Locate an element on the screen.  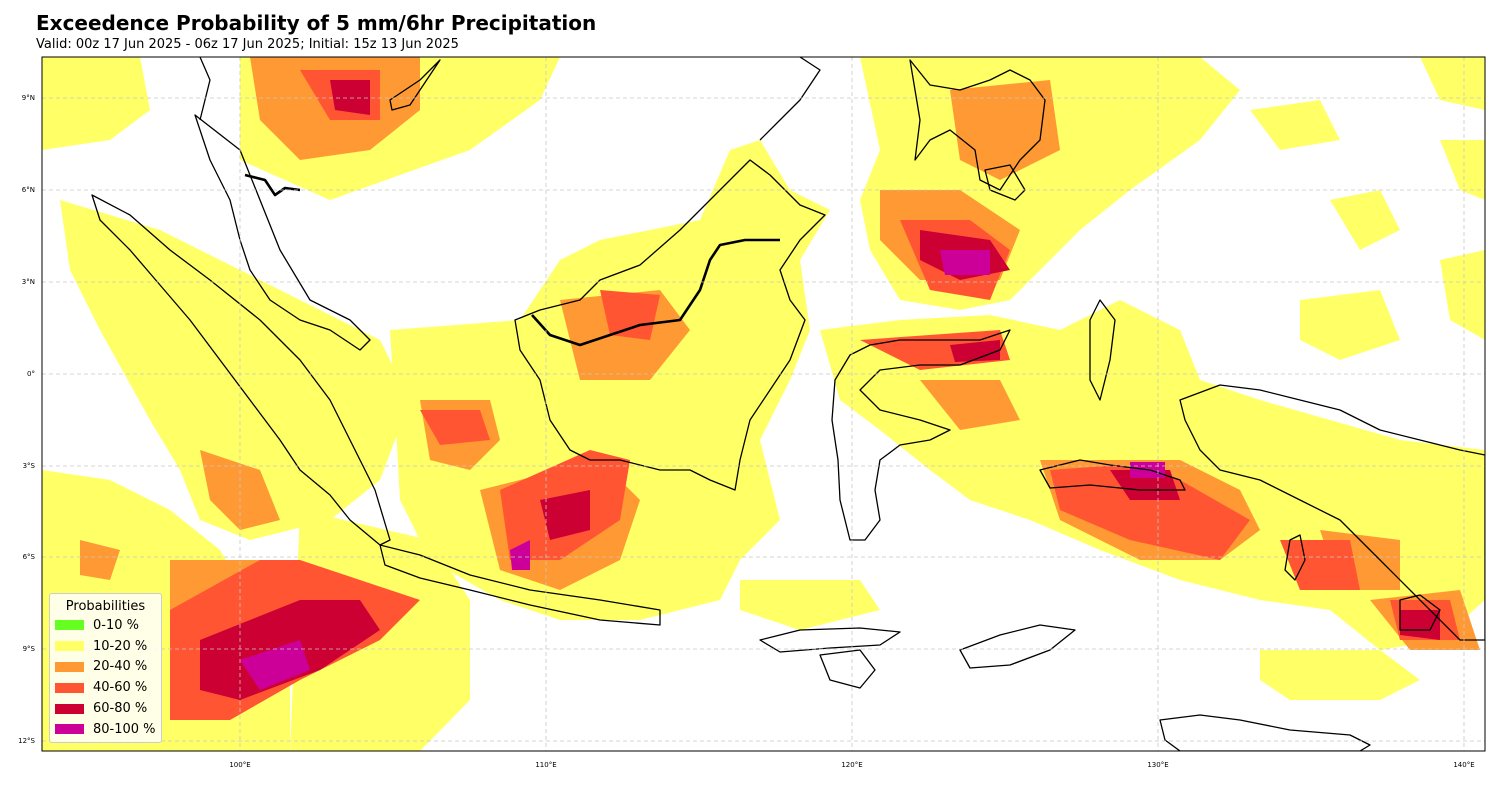
national-borders is located at coordinates (512, 260).